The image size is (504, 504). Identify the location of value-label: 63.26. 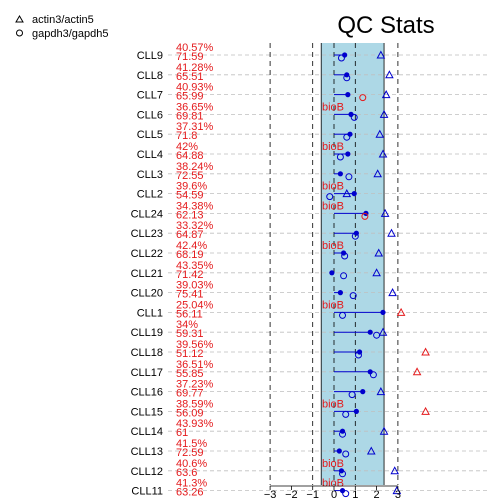
(190, 493).